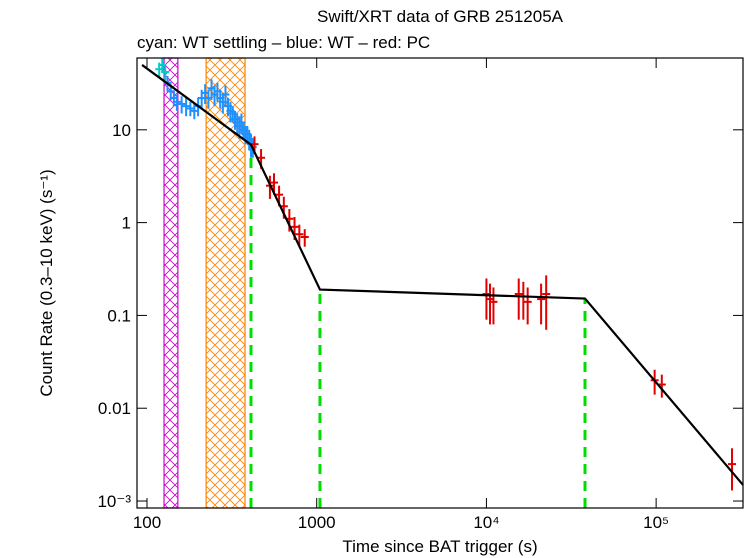  Describe the element at coordinates (486, 522) in the screenshot. I see `x-tick-label: 10⁴` at that location.